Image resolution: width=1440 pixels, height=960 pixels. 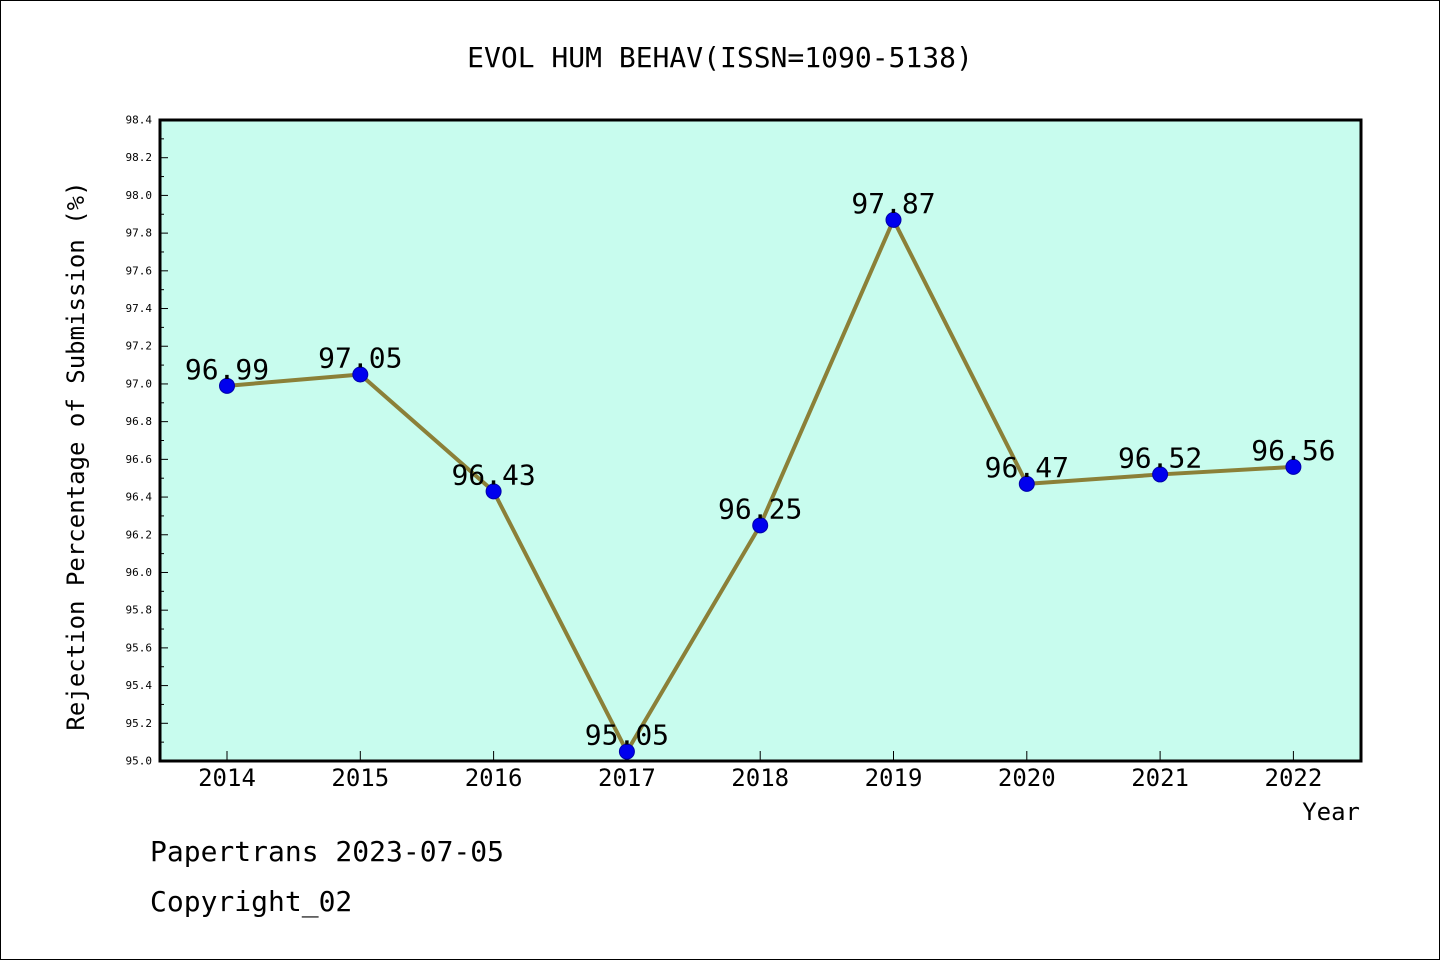 I want to click on y-tick-label: 95.8, so click(x=139, y=610).